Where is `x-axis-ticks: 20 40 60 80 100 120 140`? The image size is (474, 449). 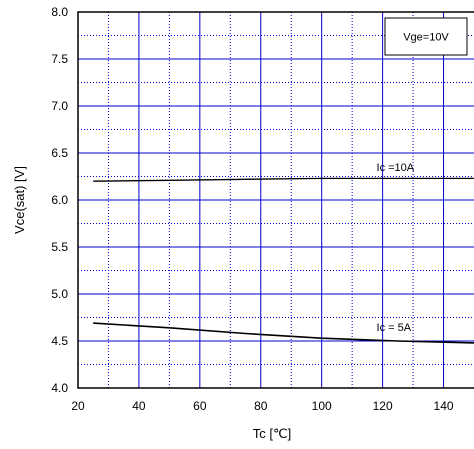 x-axis-ticks: 20 40 60 80 100 120 140 is located at coordinates (262, 406).